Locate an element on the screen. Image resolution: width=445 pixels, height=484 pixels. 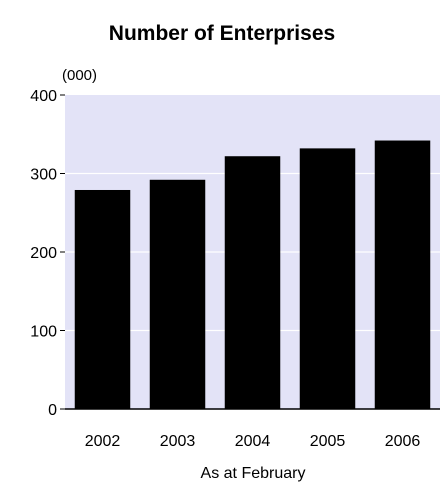
bar-2003 is located at coordinates (177, 294).